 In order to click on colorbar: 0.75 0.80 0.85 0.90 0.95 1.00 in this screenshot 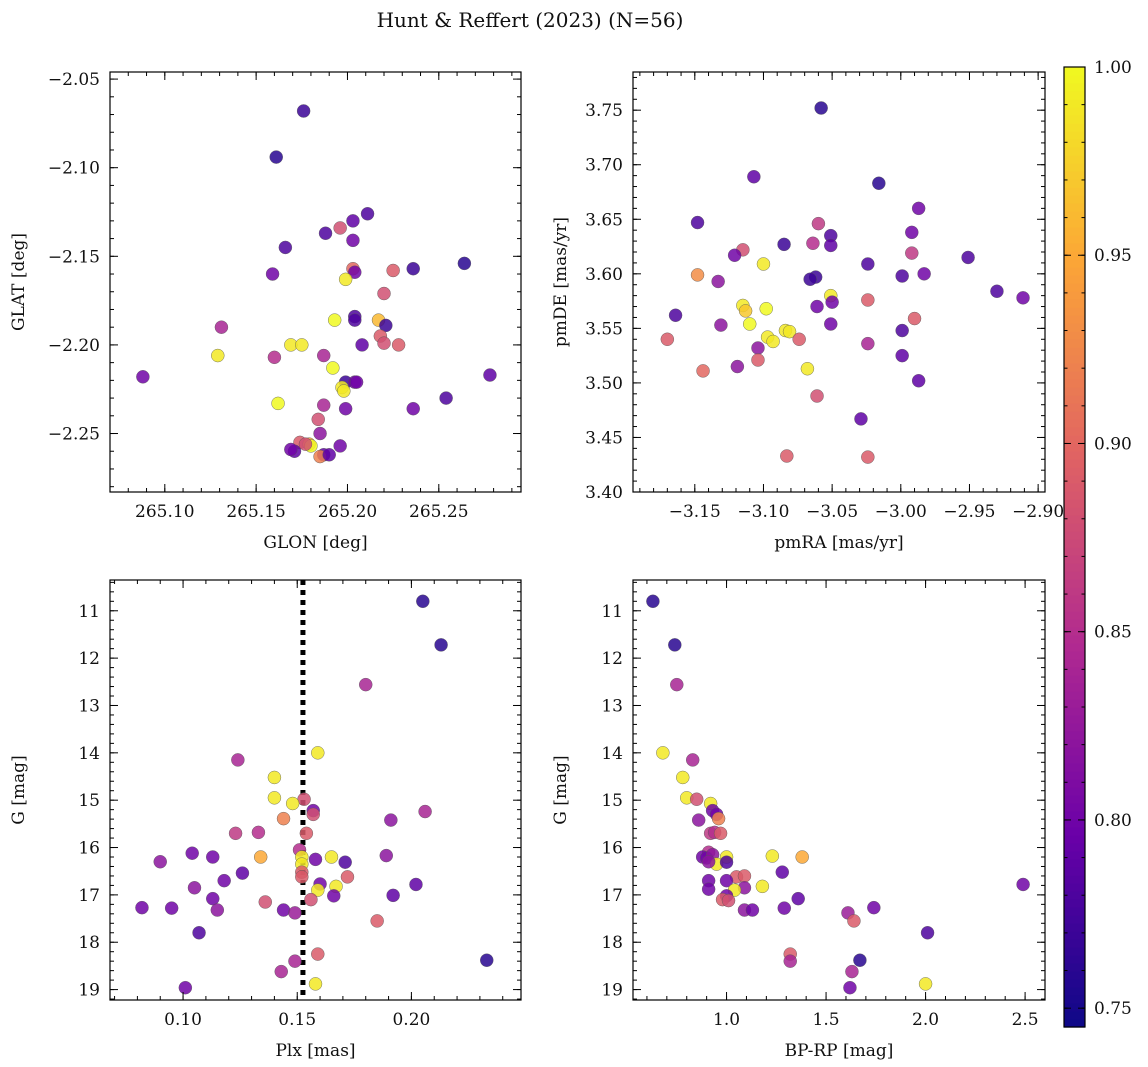, I will do `click(1097, 543)`.